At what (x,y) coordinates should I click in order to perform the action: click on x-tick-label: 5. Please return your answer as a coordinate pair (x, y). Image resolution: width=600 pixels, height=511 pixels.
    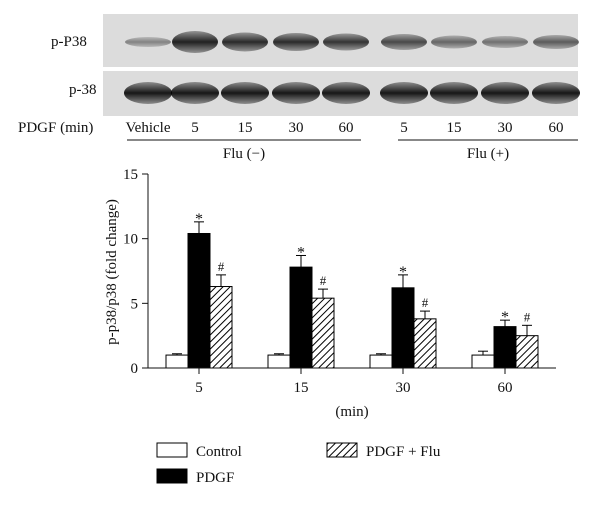
    Looking at the image, I should click on (199, 388).